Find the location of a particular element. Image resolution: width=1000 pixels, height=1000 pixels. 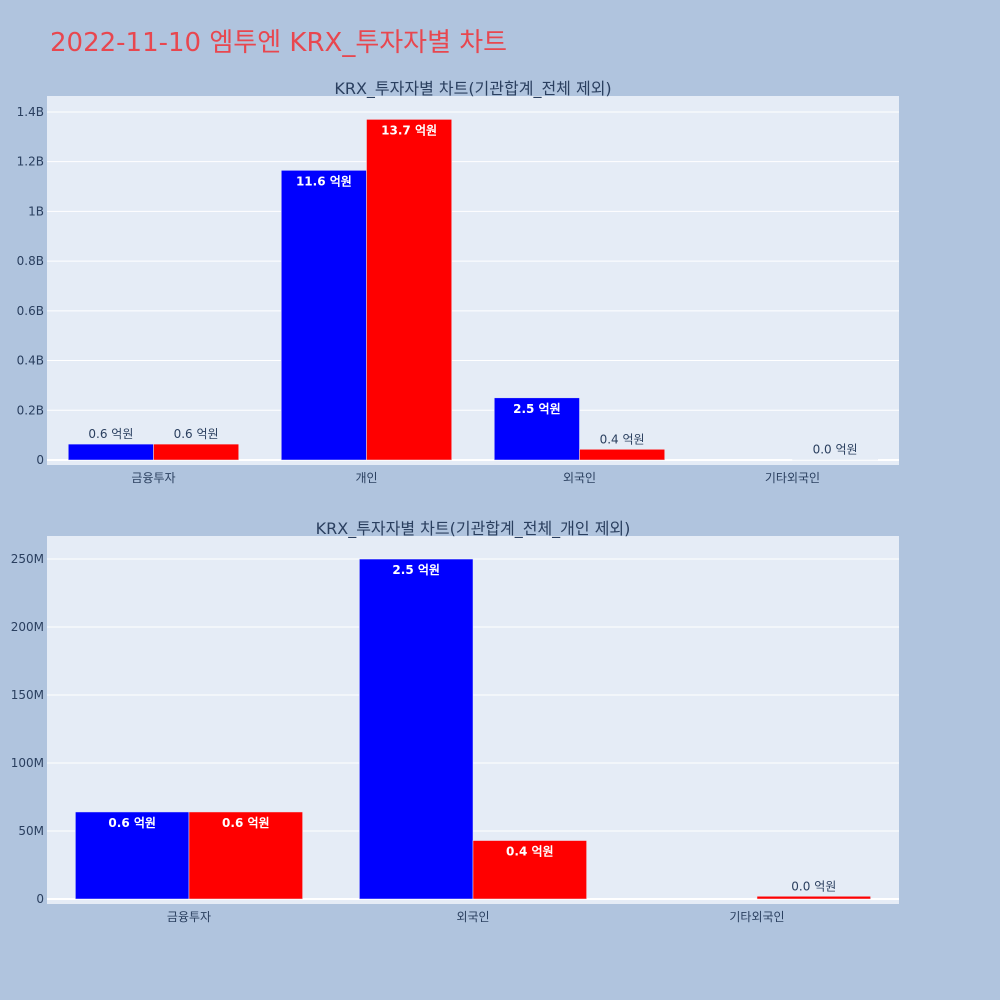

bottom-ytick-label: 50M is located at coordinates (31, 831).